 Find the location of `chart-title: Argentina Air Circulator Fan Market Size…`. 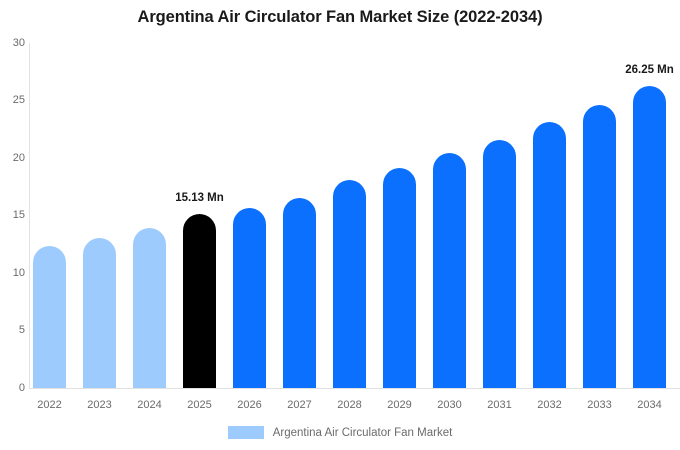

chart-title: Argentina Air Circulator Fan Market Size… is located at coordinates (340, 17).